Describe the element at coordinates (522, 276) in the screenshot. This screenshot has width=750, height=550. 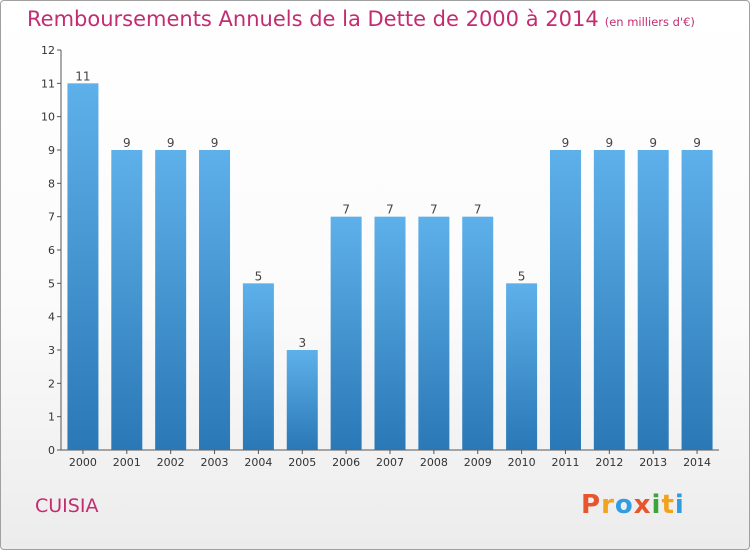
I see `data-label-2010: 5` at that location.